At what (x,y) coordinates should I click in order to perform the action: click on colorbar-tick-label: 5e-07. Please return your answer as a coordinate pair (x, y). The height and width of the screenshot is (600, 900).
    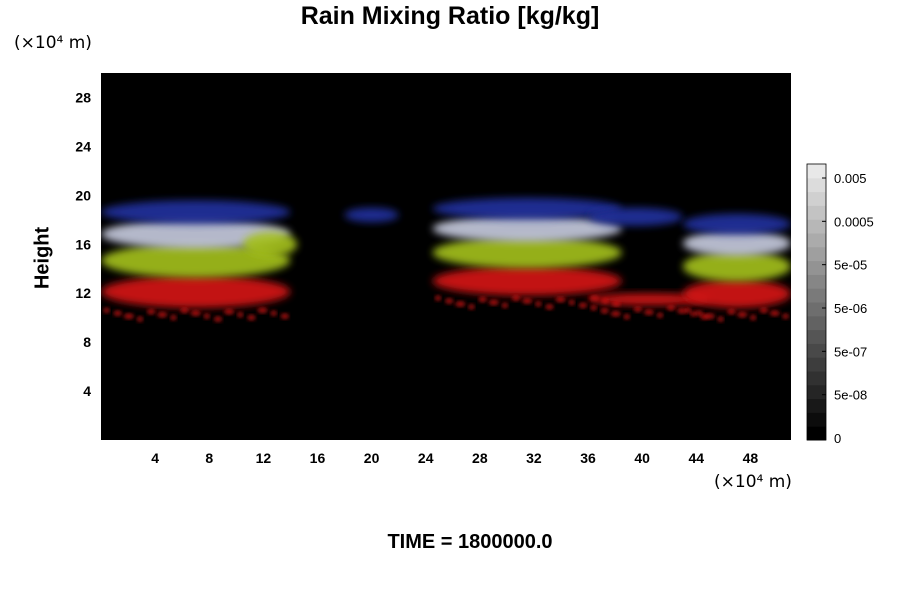
    Looking at the image, I should click on (850, 351).